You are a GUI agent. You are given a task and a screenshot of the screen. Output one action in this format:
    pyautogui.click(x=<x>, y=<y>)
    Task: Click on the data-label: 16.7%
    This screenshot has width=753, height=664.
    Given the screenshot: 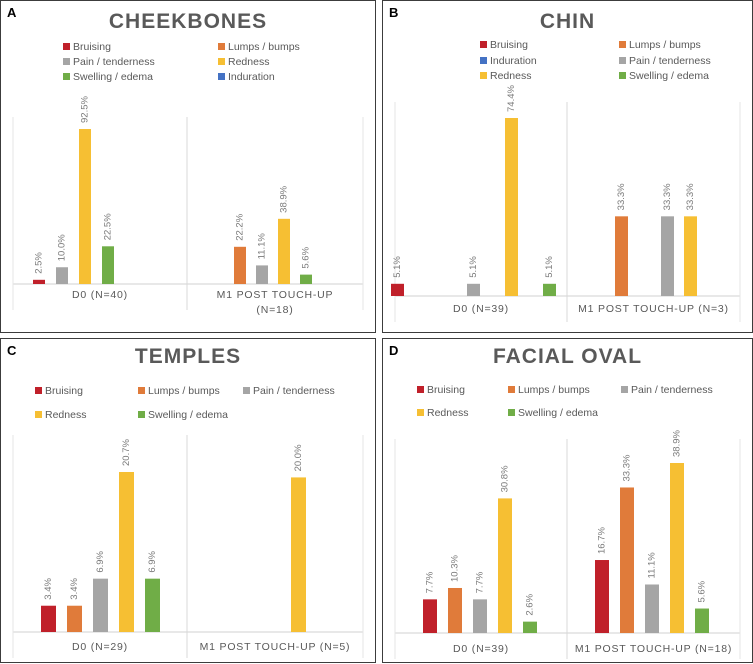 What is the action you would take?
    pyautogui.click(x=602, y=540)
    